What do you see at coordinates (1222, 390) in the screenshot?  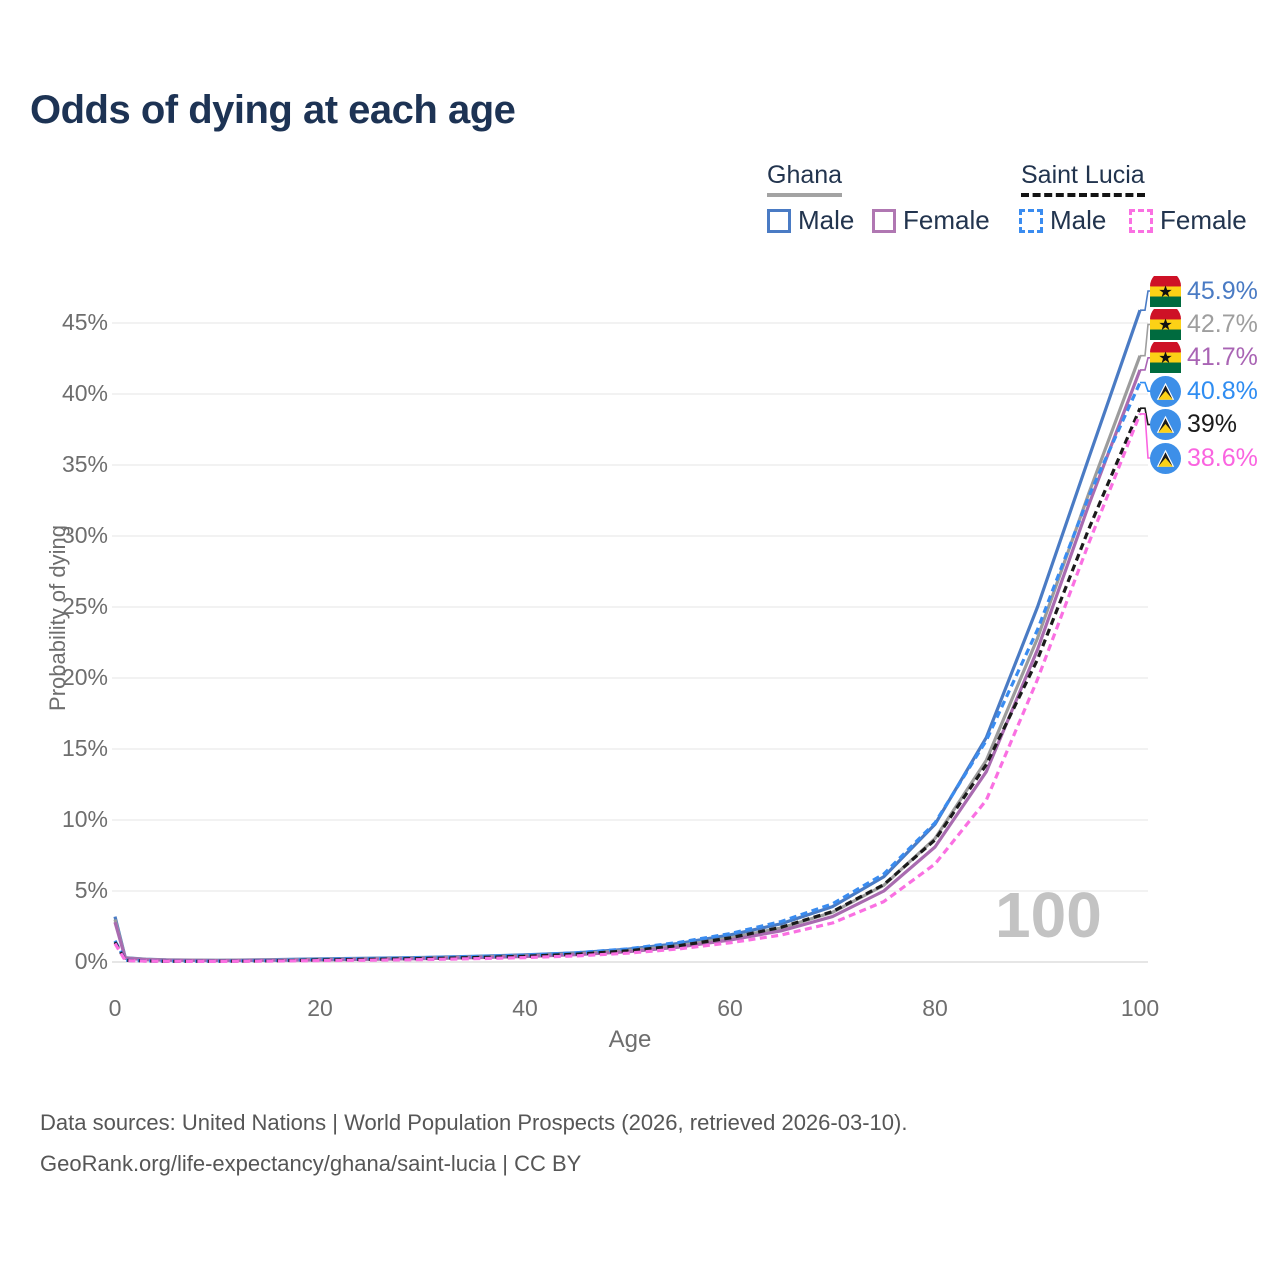 I see `end-label-value: 40.8%` at bounding box center [1222, 390].